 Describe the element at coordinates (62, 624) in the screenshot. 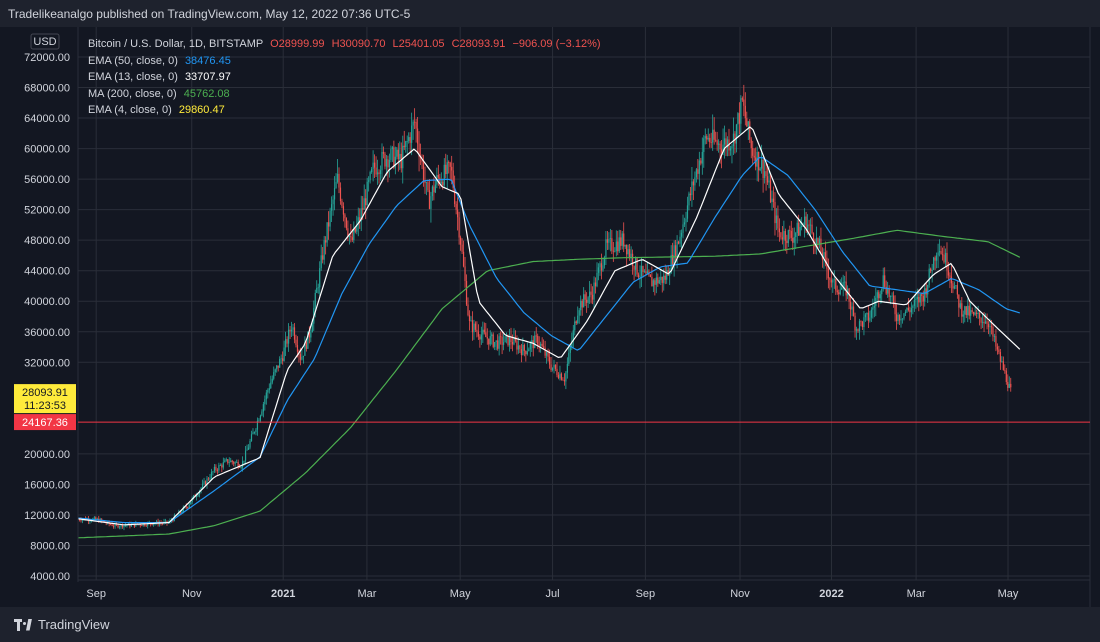

I see `tradingview-logo: TradingView` at that location.